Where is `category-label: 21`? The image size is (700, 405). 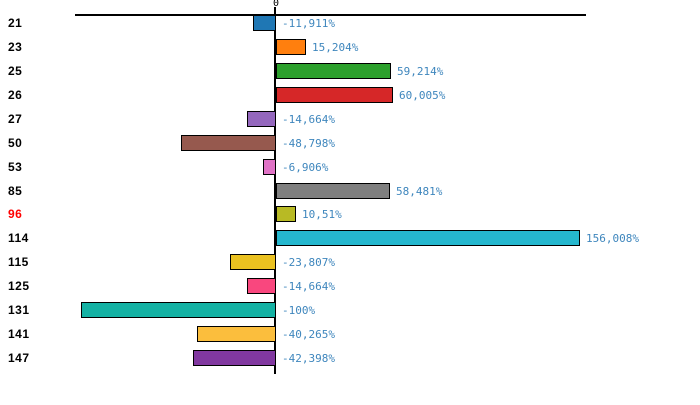
category-label: 21 is located at coordinates (15, 23).